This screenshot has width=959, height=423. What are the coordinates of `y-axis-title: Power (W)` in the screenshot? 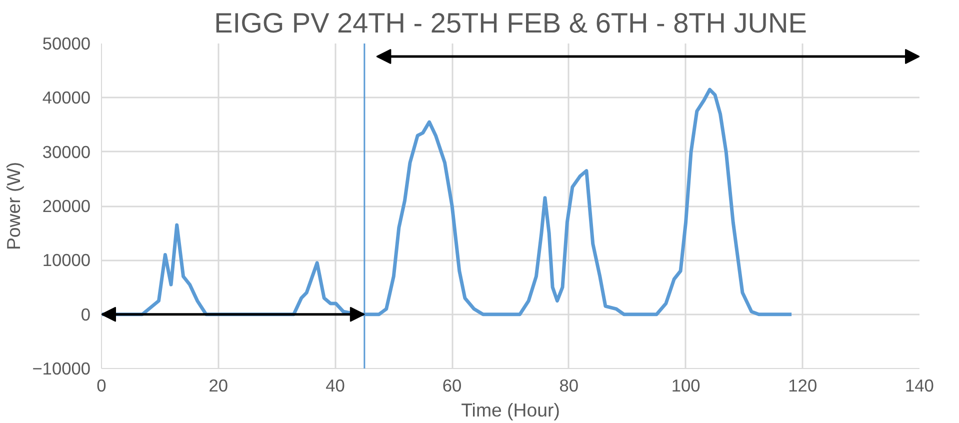 It's located at (13, 206).